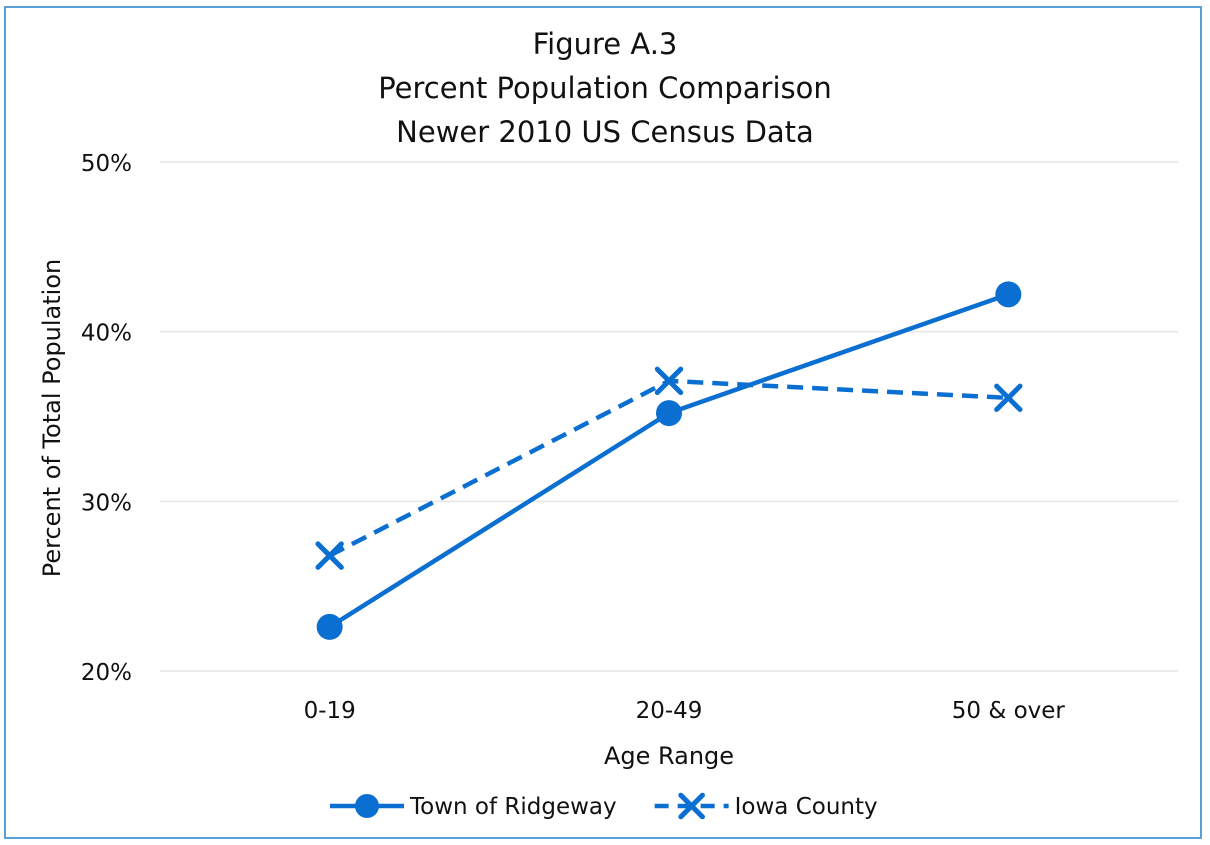 The height and width of the screenshot is (845, 1210). I want to click on legend-item: Iowa County, so click(766, 806).